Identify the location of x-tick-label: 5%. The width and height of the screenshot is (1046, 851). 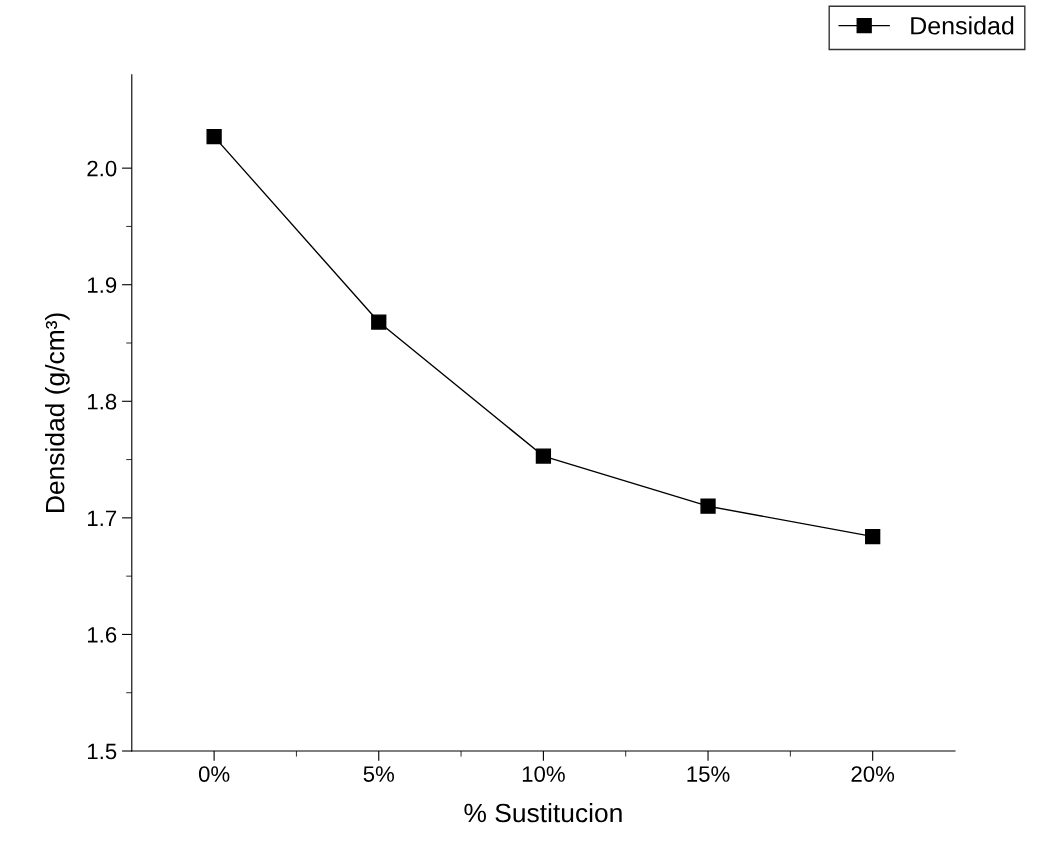
(379, 774).